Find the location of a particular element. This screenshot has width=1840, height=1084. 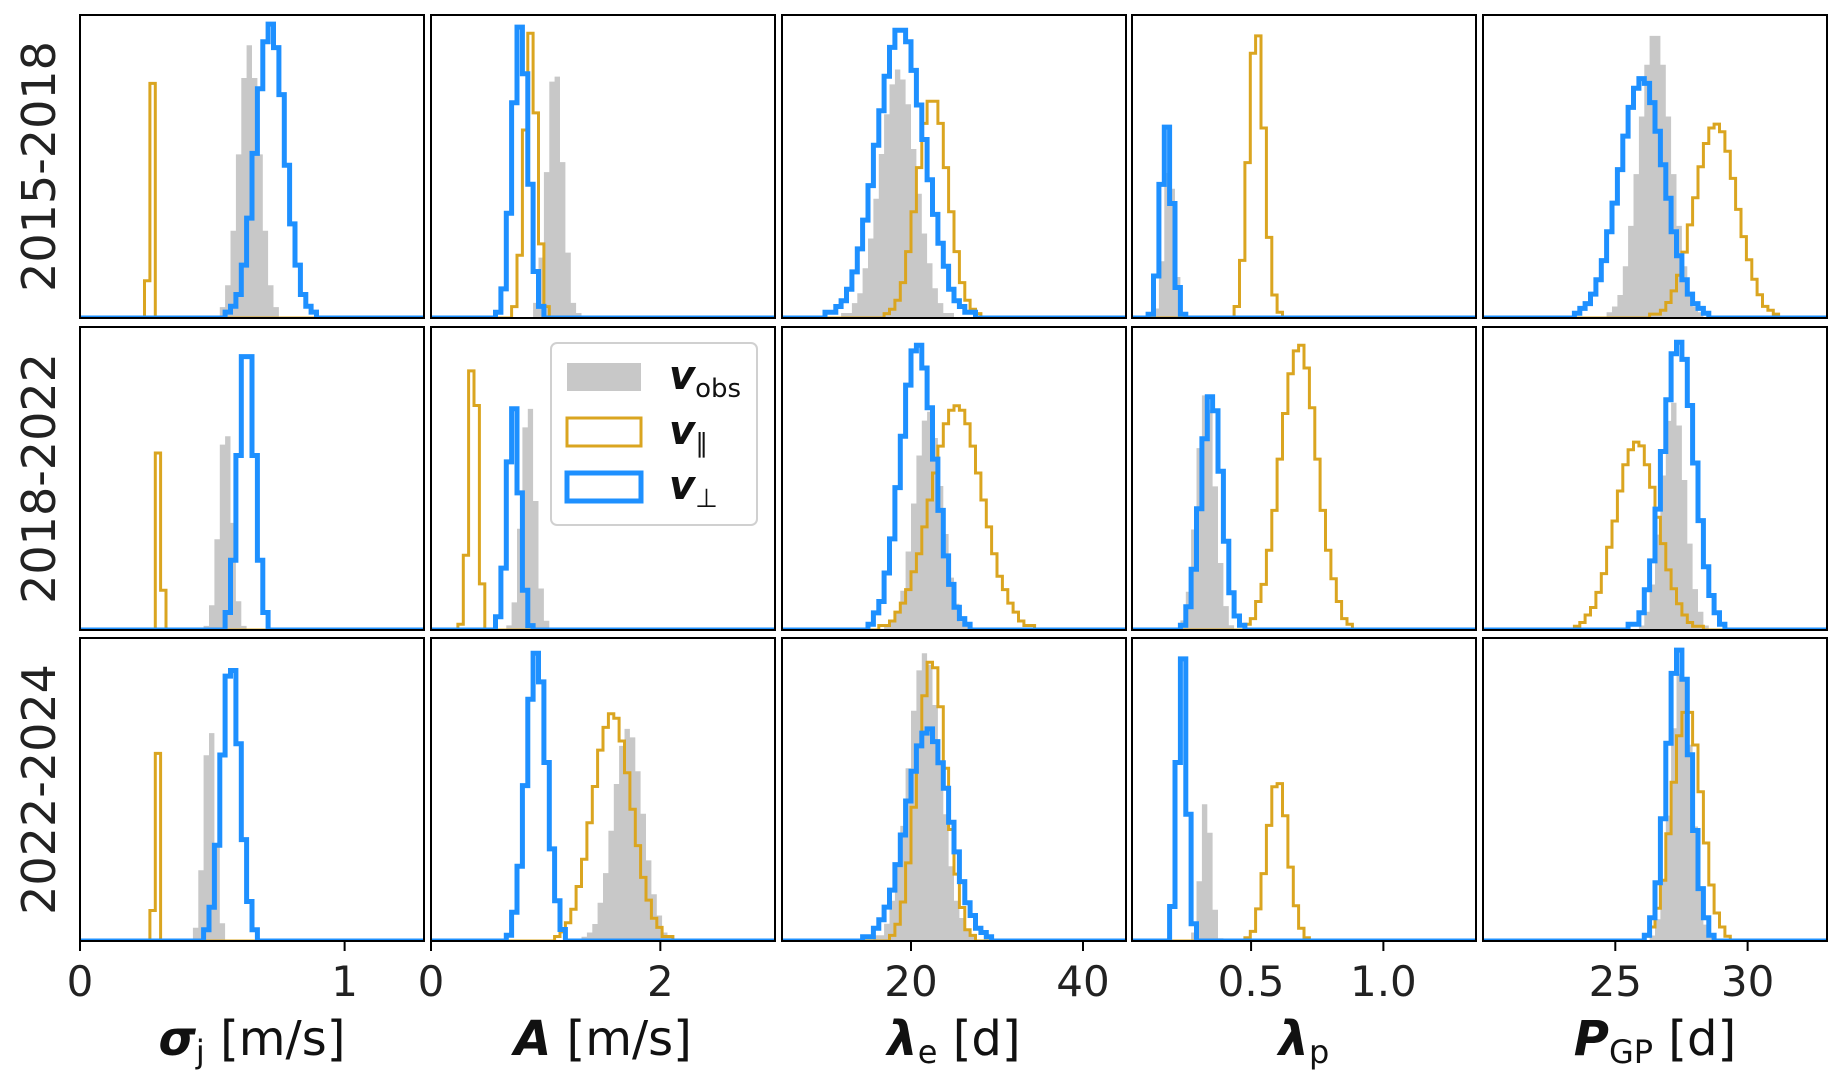

obs-histogram-A-2022-2024 is located at coordinates (603, 834).